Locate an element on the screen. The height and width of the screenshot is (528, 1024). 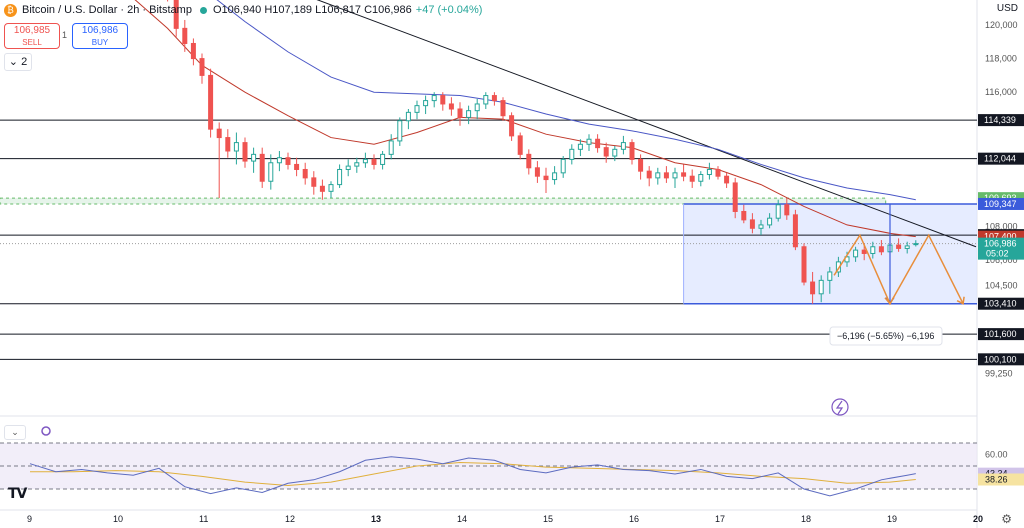
time-axis-tick: 12 is located at coordinates (290, 519).